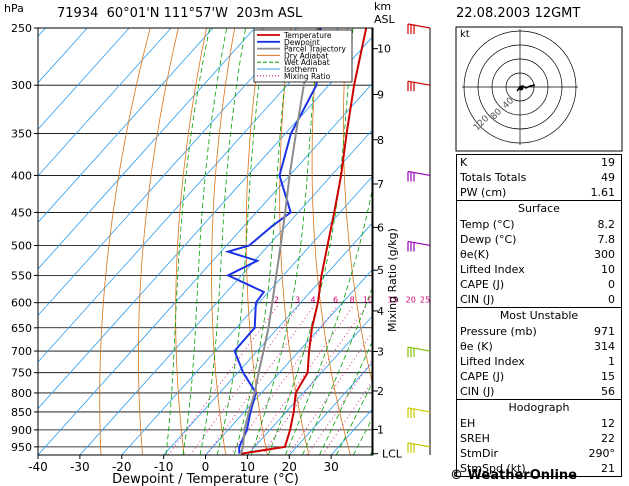  I want to click on y-tick-label: 450, so click(21, 212).